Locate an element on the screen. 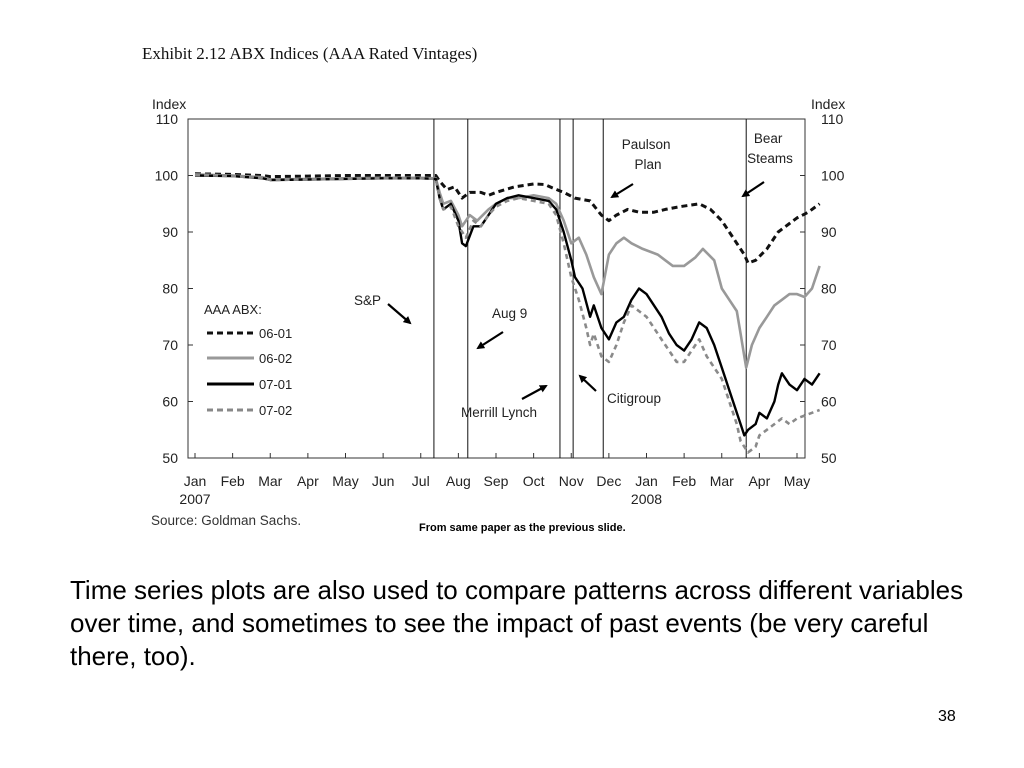 The width and height of the screenshot is (1024, 768). arrow-aug9 is located at coordinates (490, 340).